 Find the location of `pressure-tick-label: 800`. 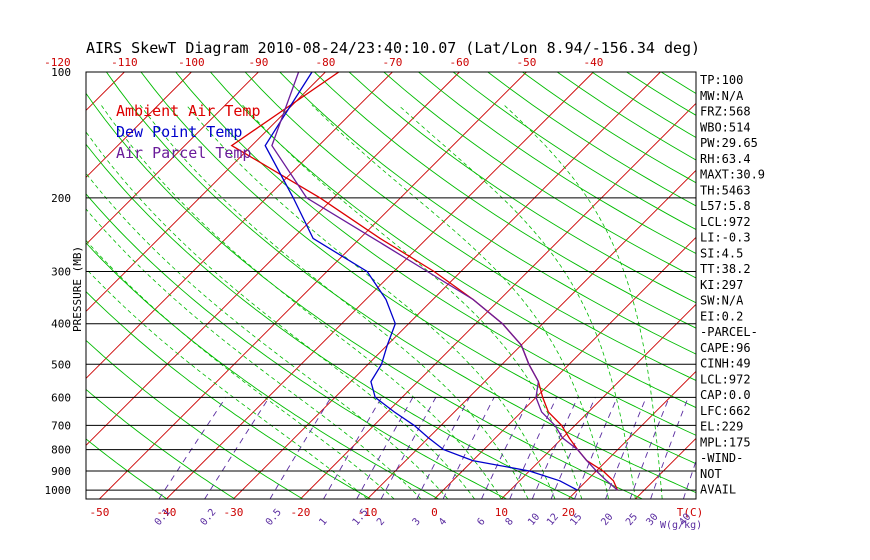

pressure-tick-label: 800 is located at coordinates (61, 450).